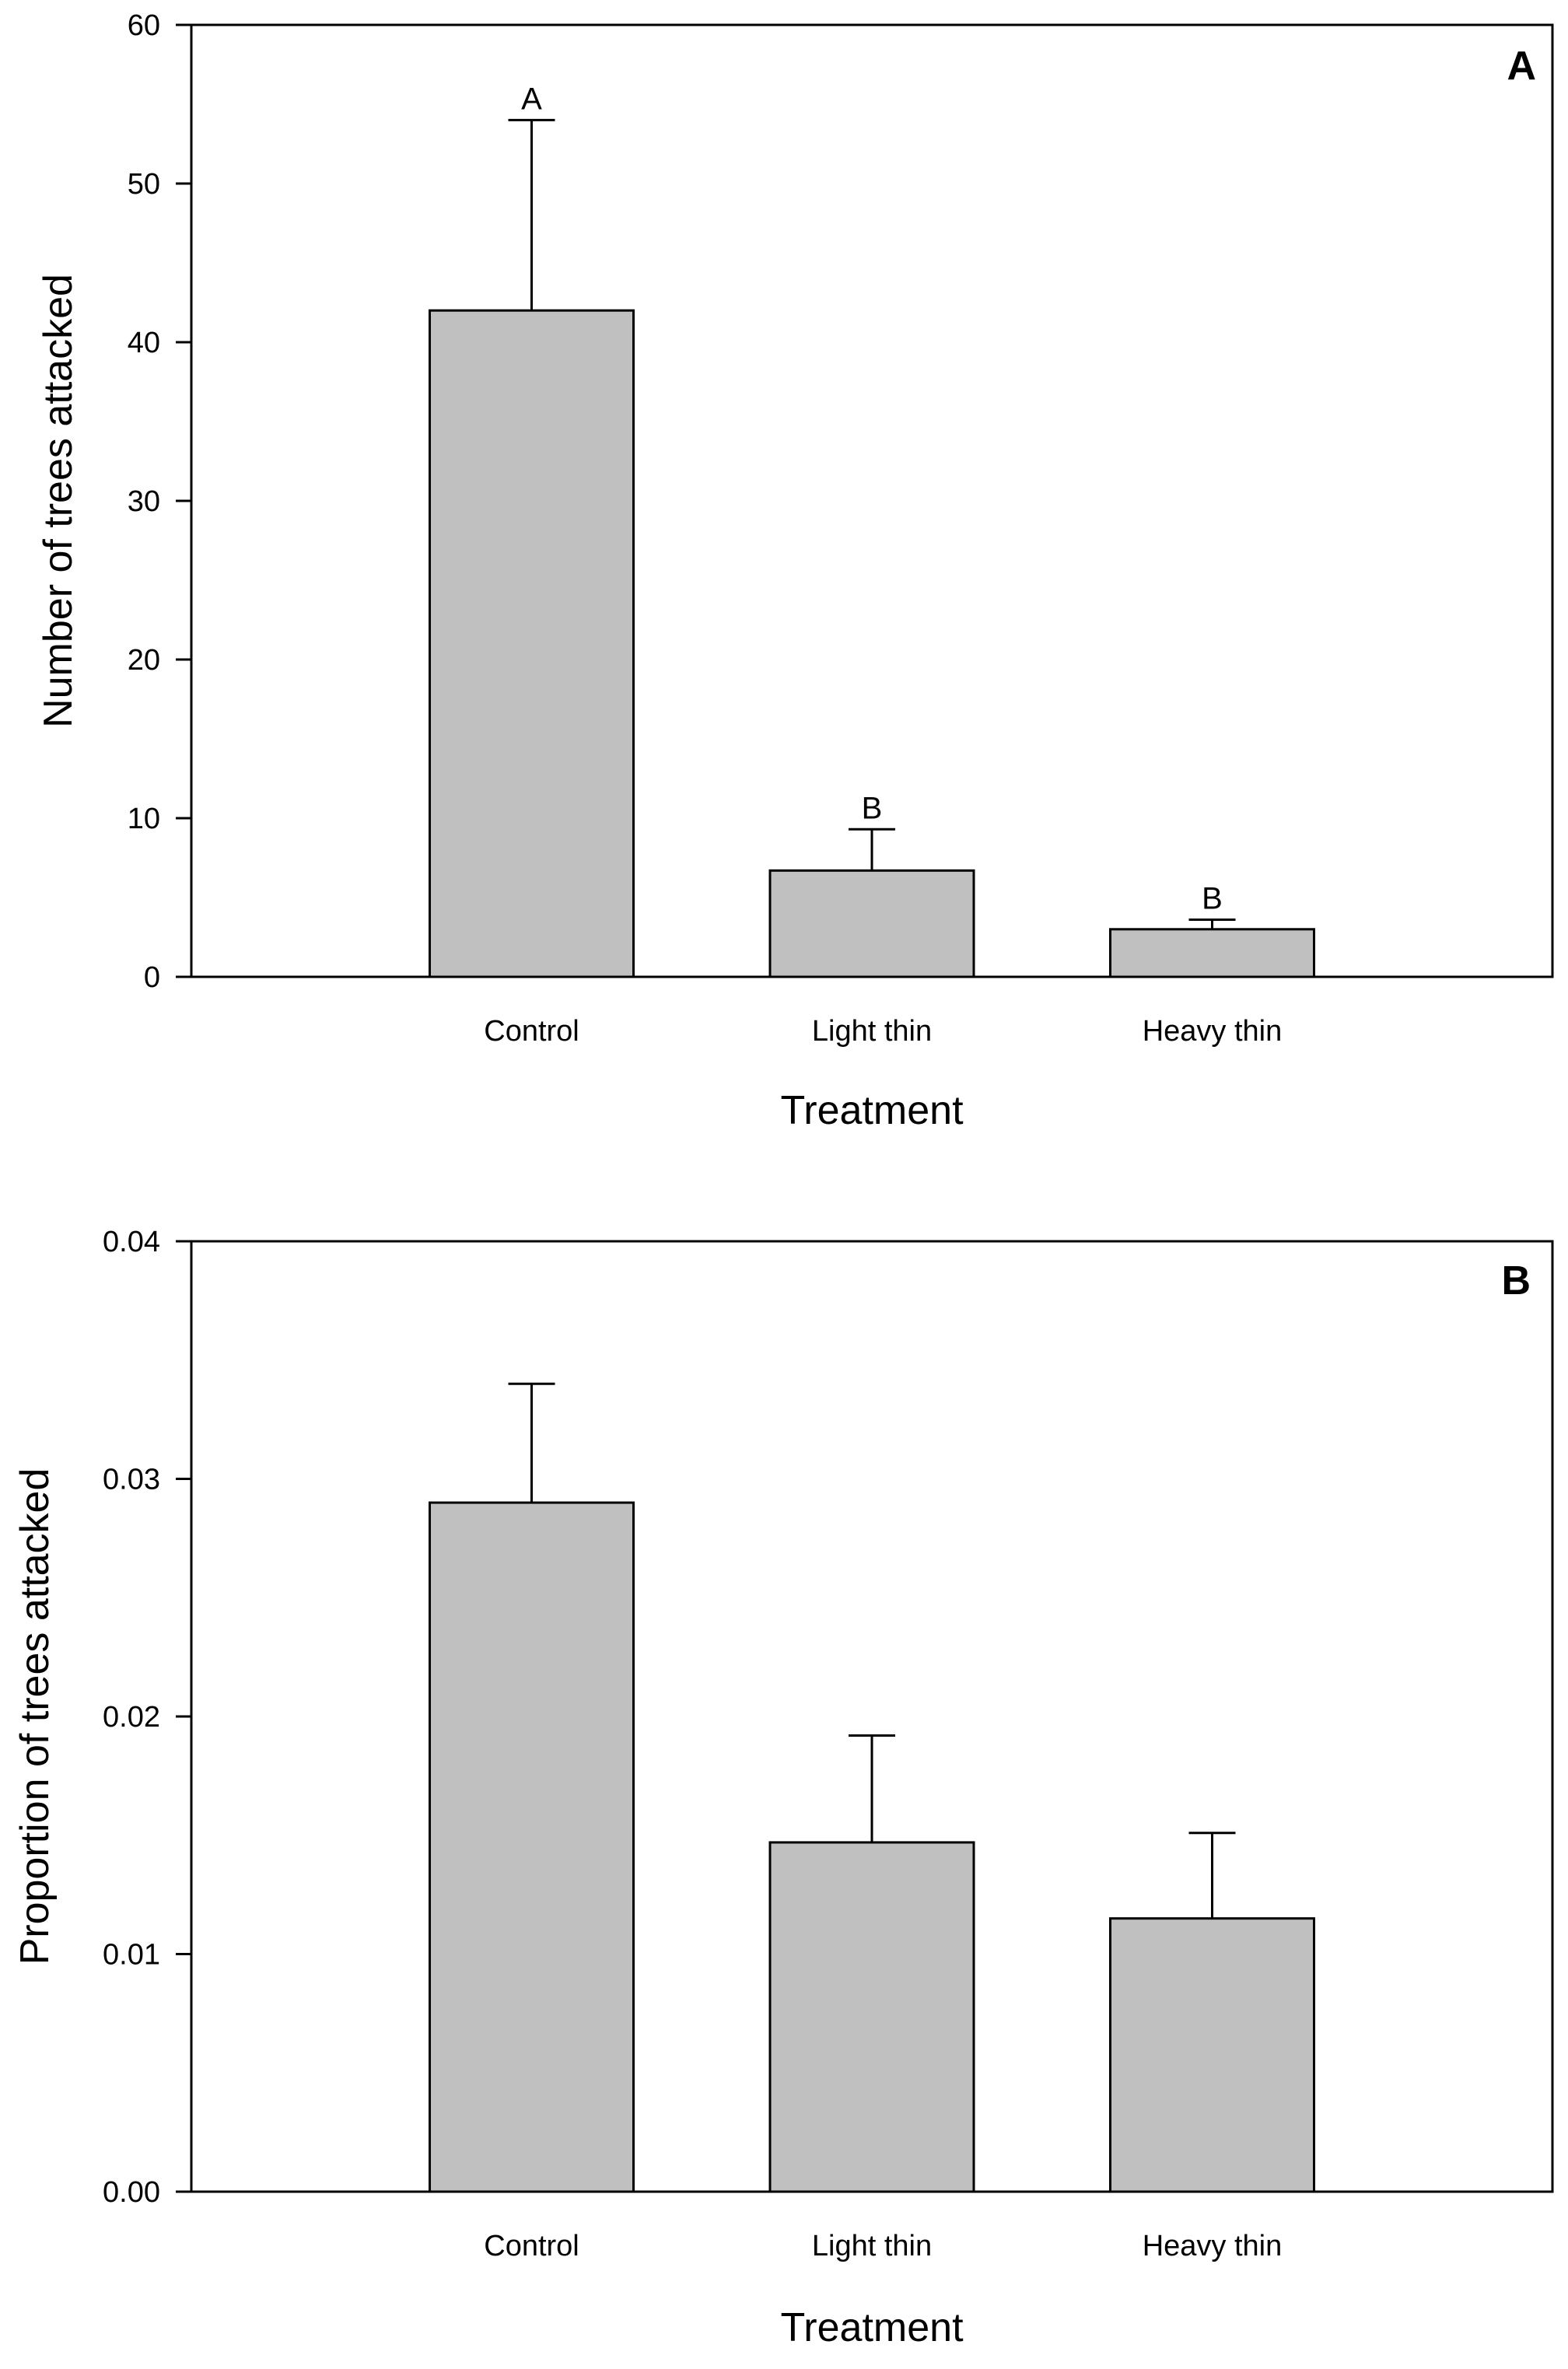 The width and height of the screenshot is (1568, 2369). What do you see at coordinates (1516, 1281) in the screenshot?
I see `panel-letter: B` at bounding box center [1516, 1281].